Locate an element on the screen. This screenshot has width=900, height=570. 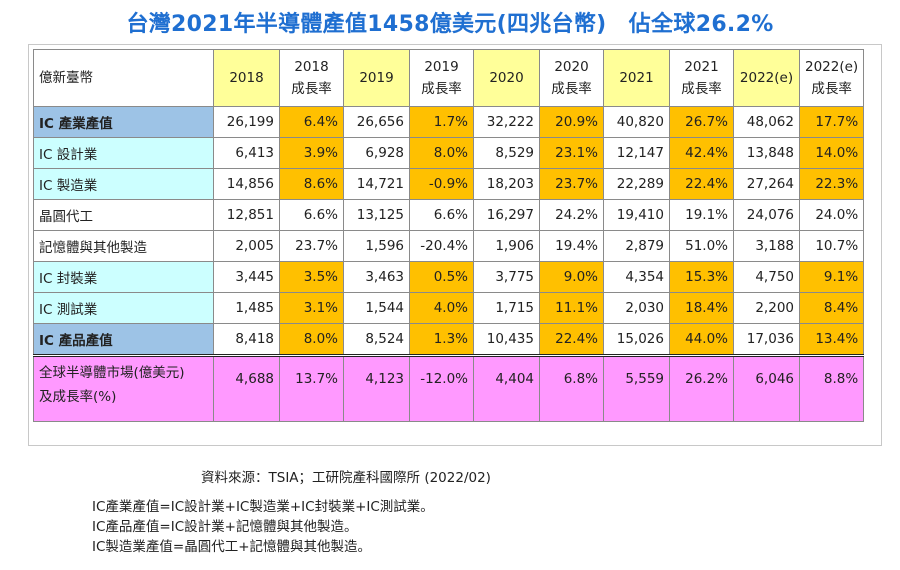
value-cell: 6,046 is located at coordinates (766, 388).